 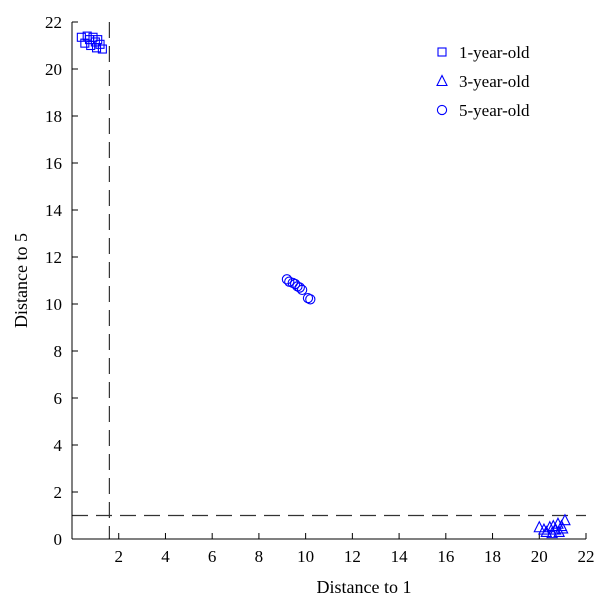 I want to click on legend-item: 5-year-old, so click(x=483, y=110).